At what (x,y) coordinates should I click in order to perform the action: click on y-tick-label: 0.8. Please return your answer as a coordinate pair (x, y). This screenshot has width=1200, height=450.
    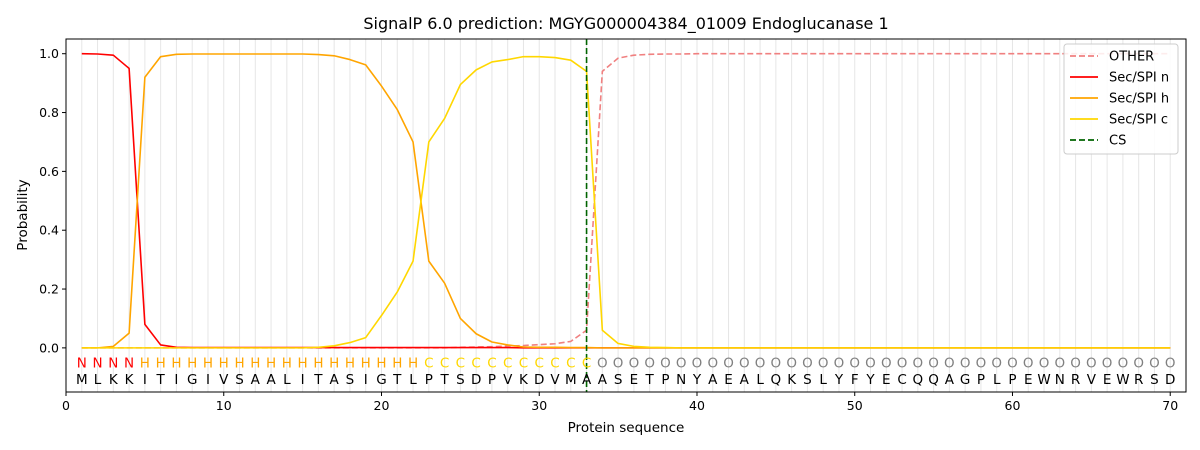
    Looking at the image, I should click on (49, 112).